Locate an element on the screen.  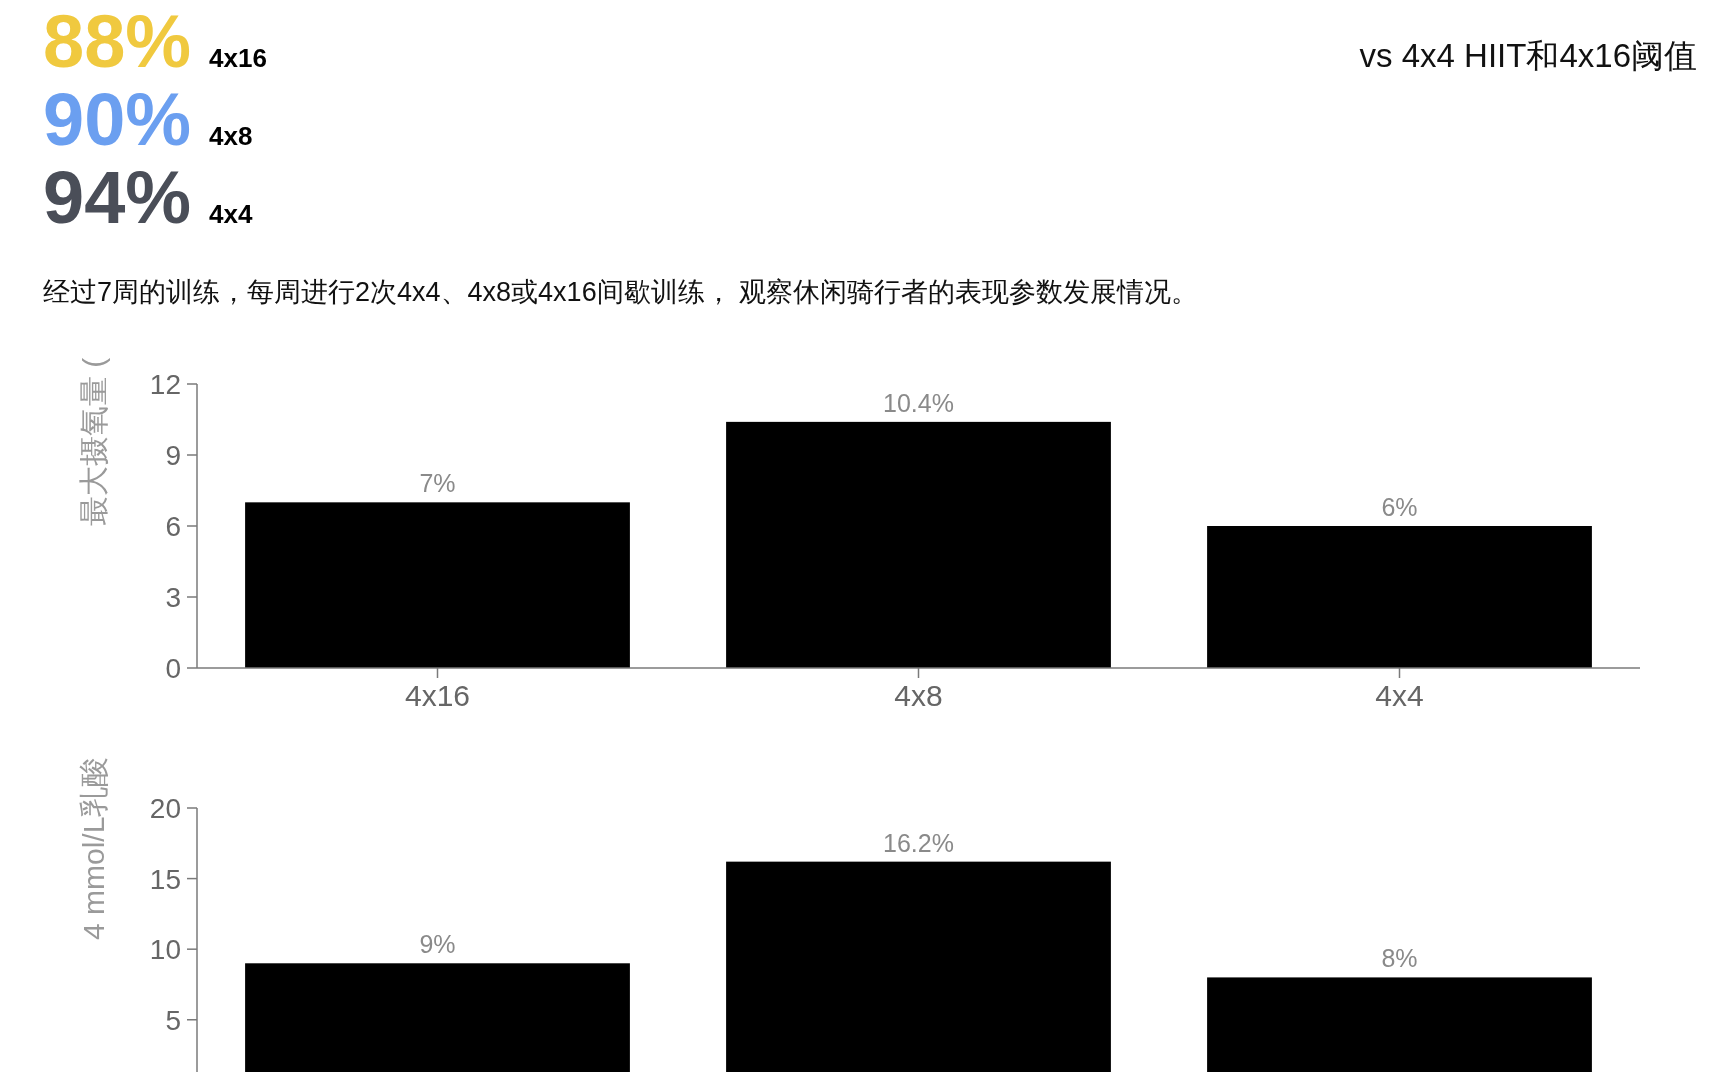
y-axis-title: 4 mmol/L乳酸 is located at coordinates (93, 848).